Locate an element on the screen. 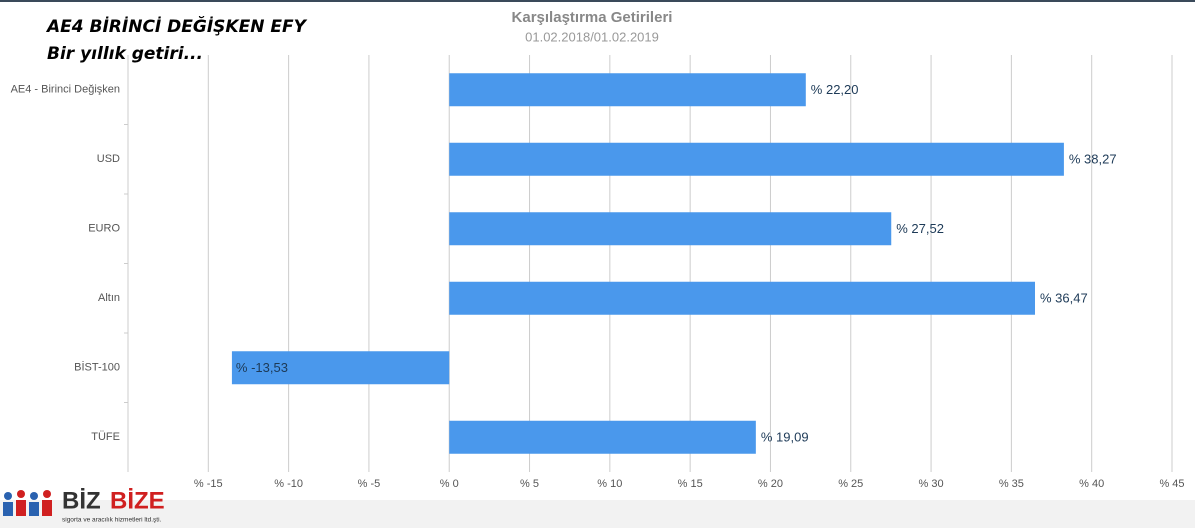 The height and width of the screenshot is (528, 1195). chart-title: Karşılaştırma Getirileri is located at coordinates (592, 17).